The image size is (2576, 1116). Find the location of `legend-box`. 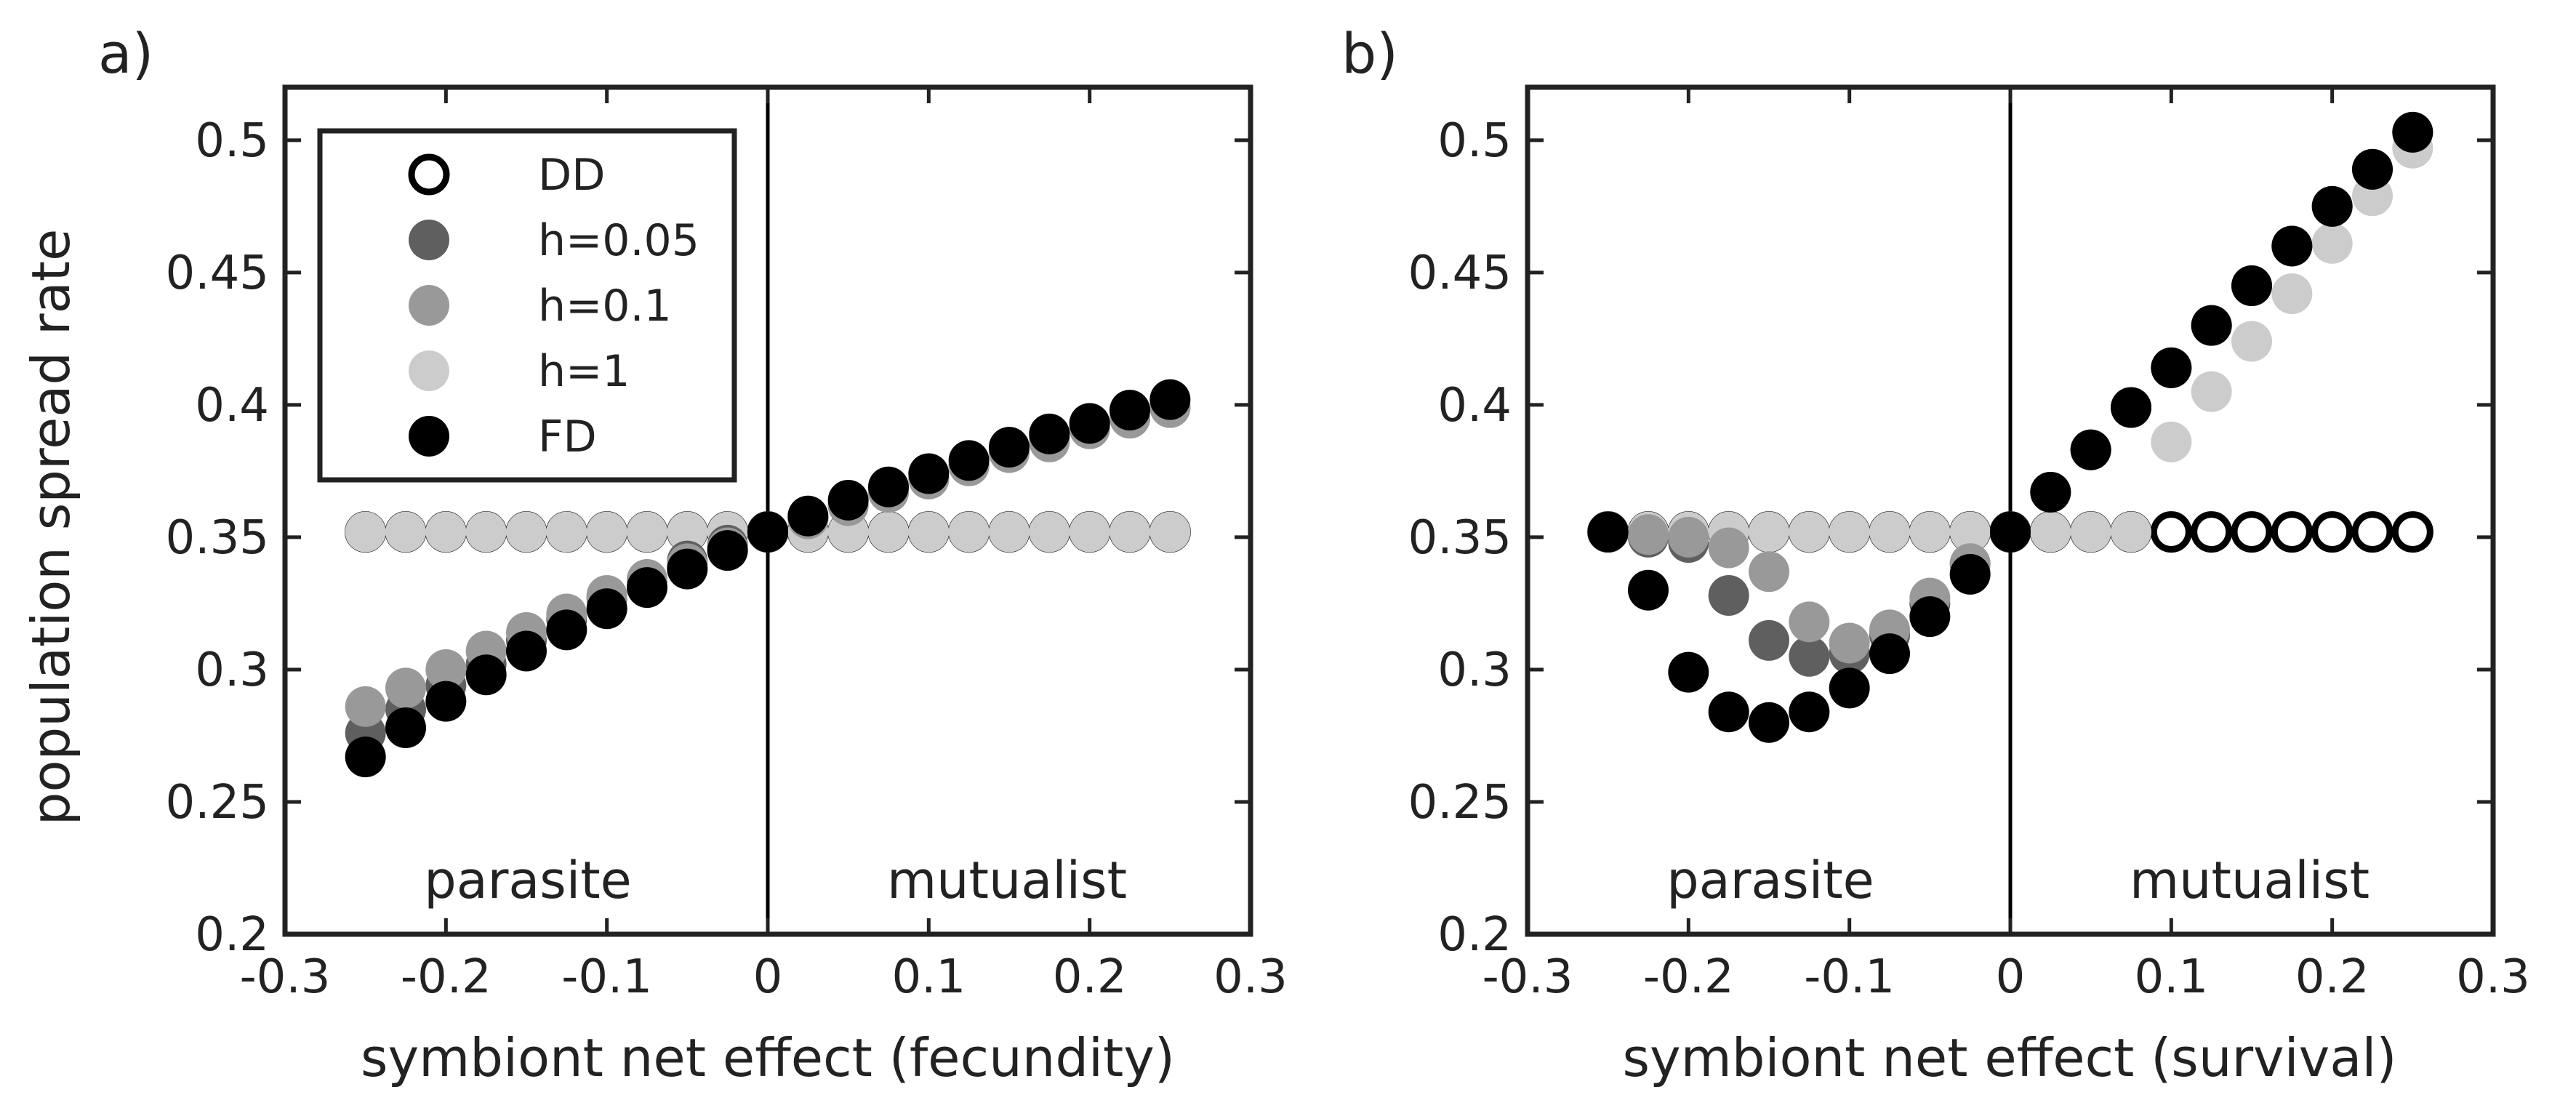

legend-box is located at coordinates (527, 305).